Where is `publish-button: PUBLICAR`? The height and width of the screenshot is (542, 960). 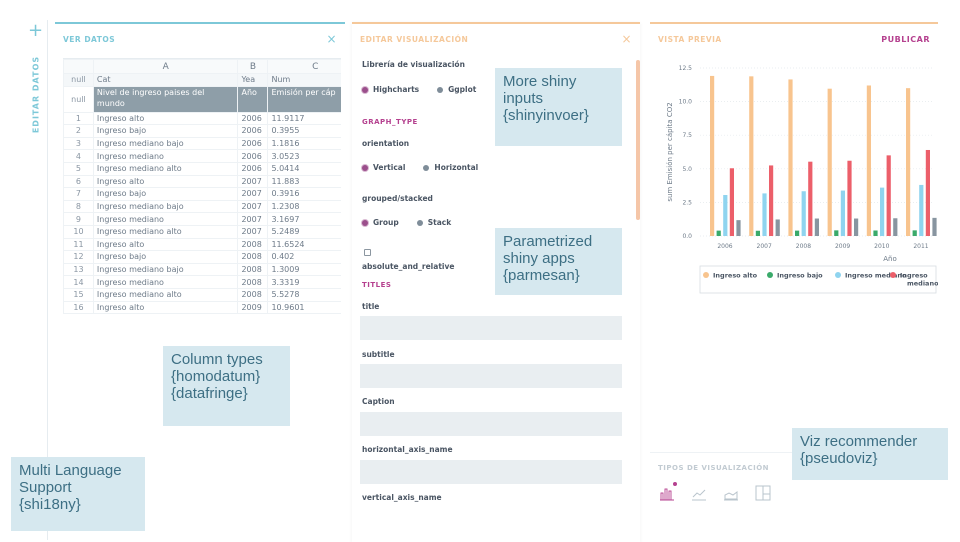 publish-button: PUBLICAR is located at coordinates (905, 39).